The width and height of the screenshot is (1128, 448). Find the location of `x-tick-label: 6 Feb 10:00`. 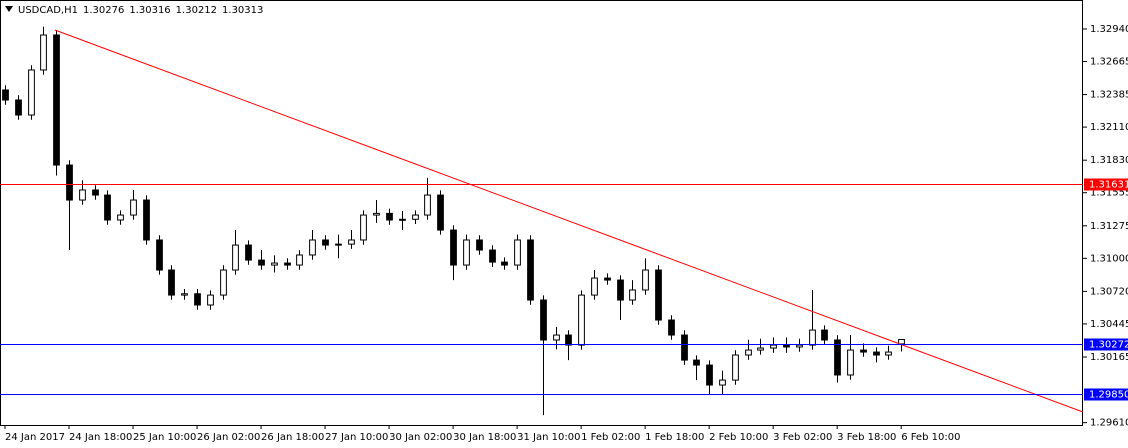

x-tick-label: 6 Feb 10:00 is located at coordinates (930, 437).